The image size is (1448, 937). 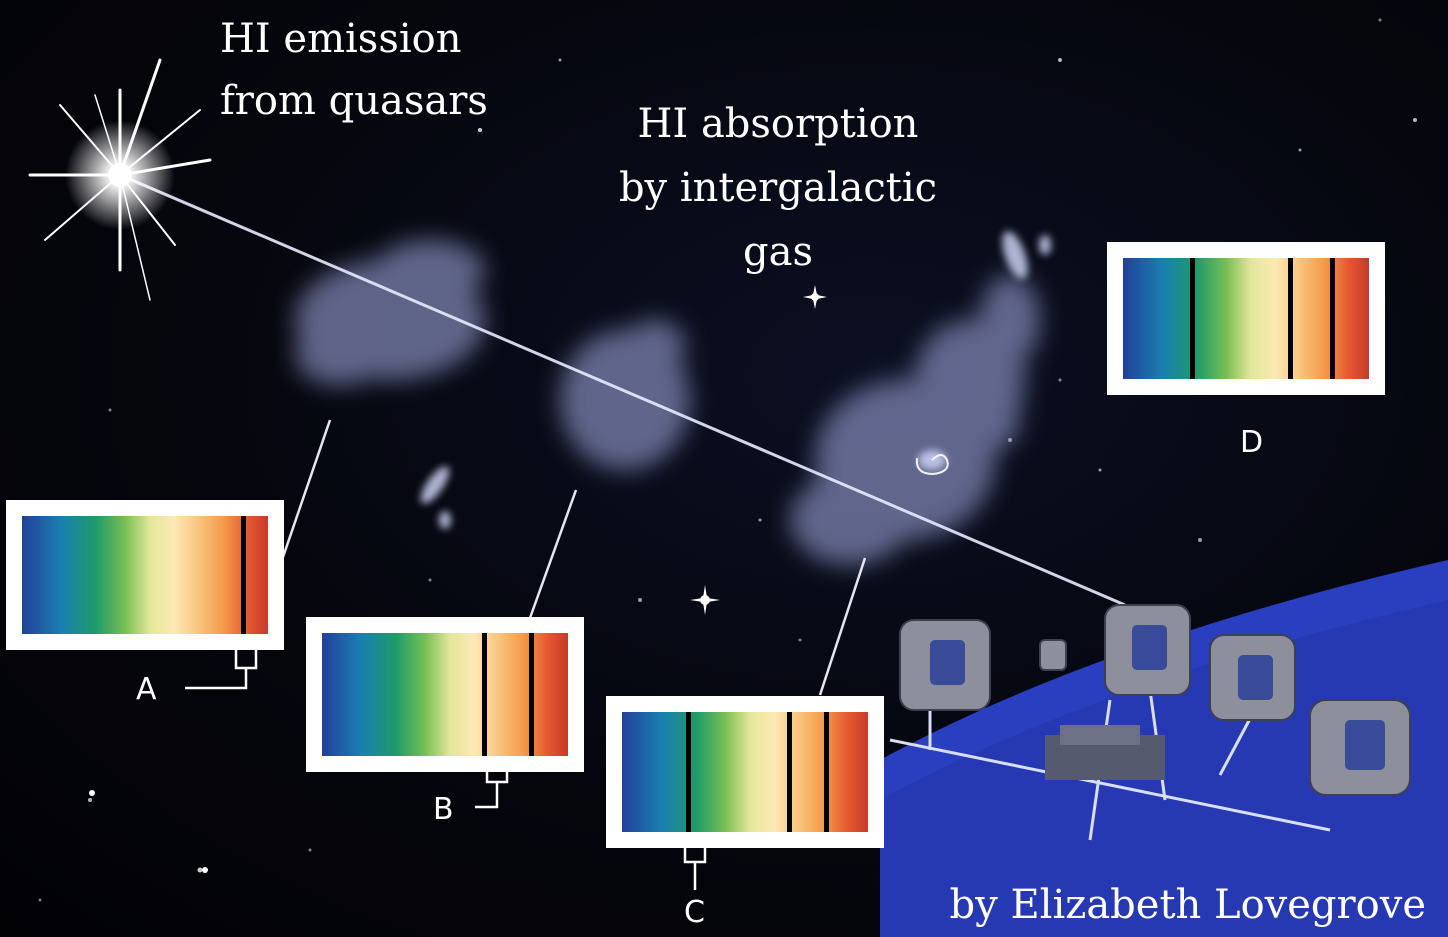 I want to click on spectrum-label-c: C, so click(x=694, y=912).